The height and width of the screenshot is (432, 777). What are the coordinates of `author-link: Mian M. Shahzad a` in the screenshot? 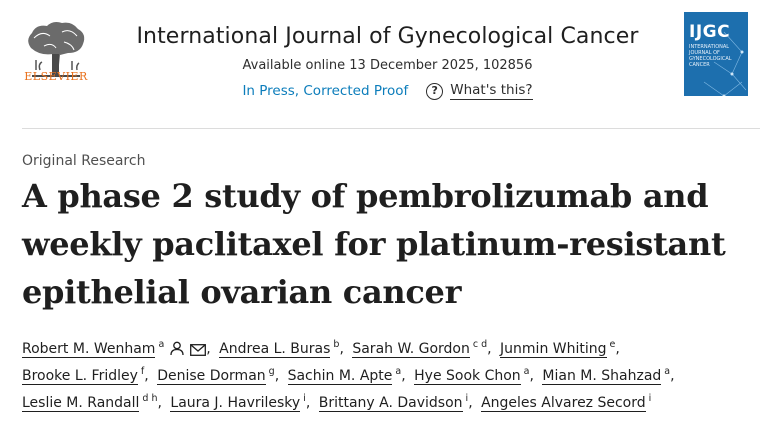 It's located at (606, 375).